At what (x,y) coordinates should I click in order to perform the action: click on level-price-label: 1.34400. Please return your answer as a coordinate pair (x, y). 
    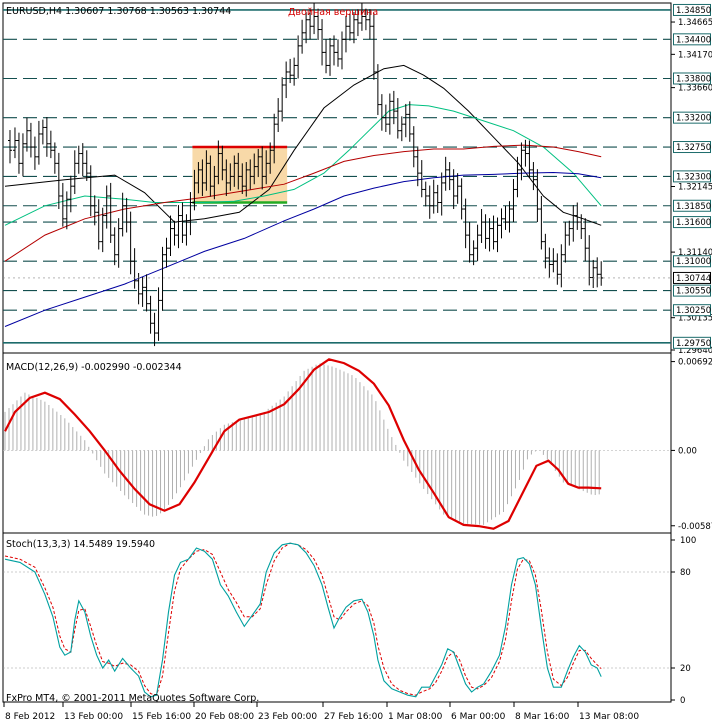
    Looking at the image, I should click on (693, 40).